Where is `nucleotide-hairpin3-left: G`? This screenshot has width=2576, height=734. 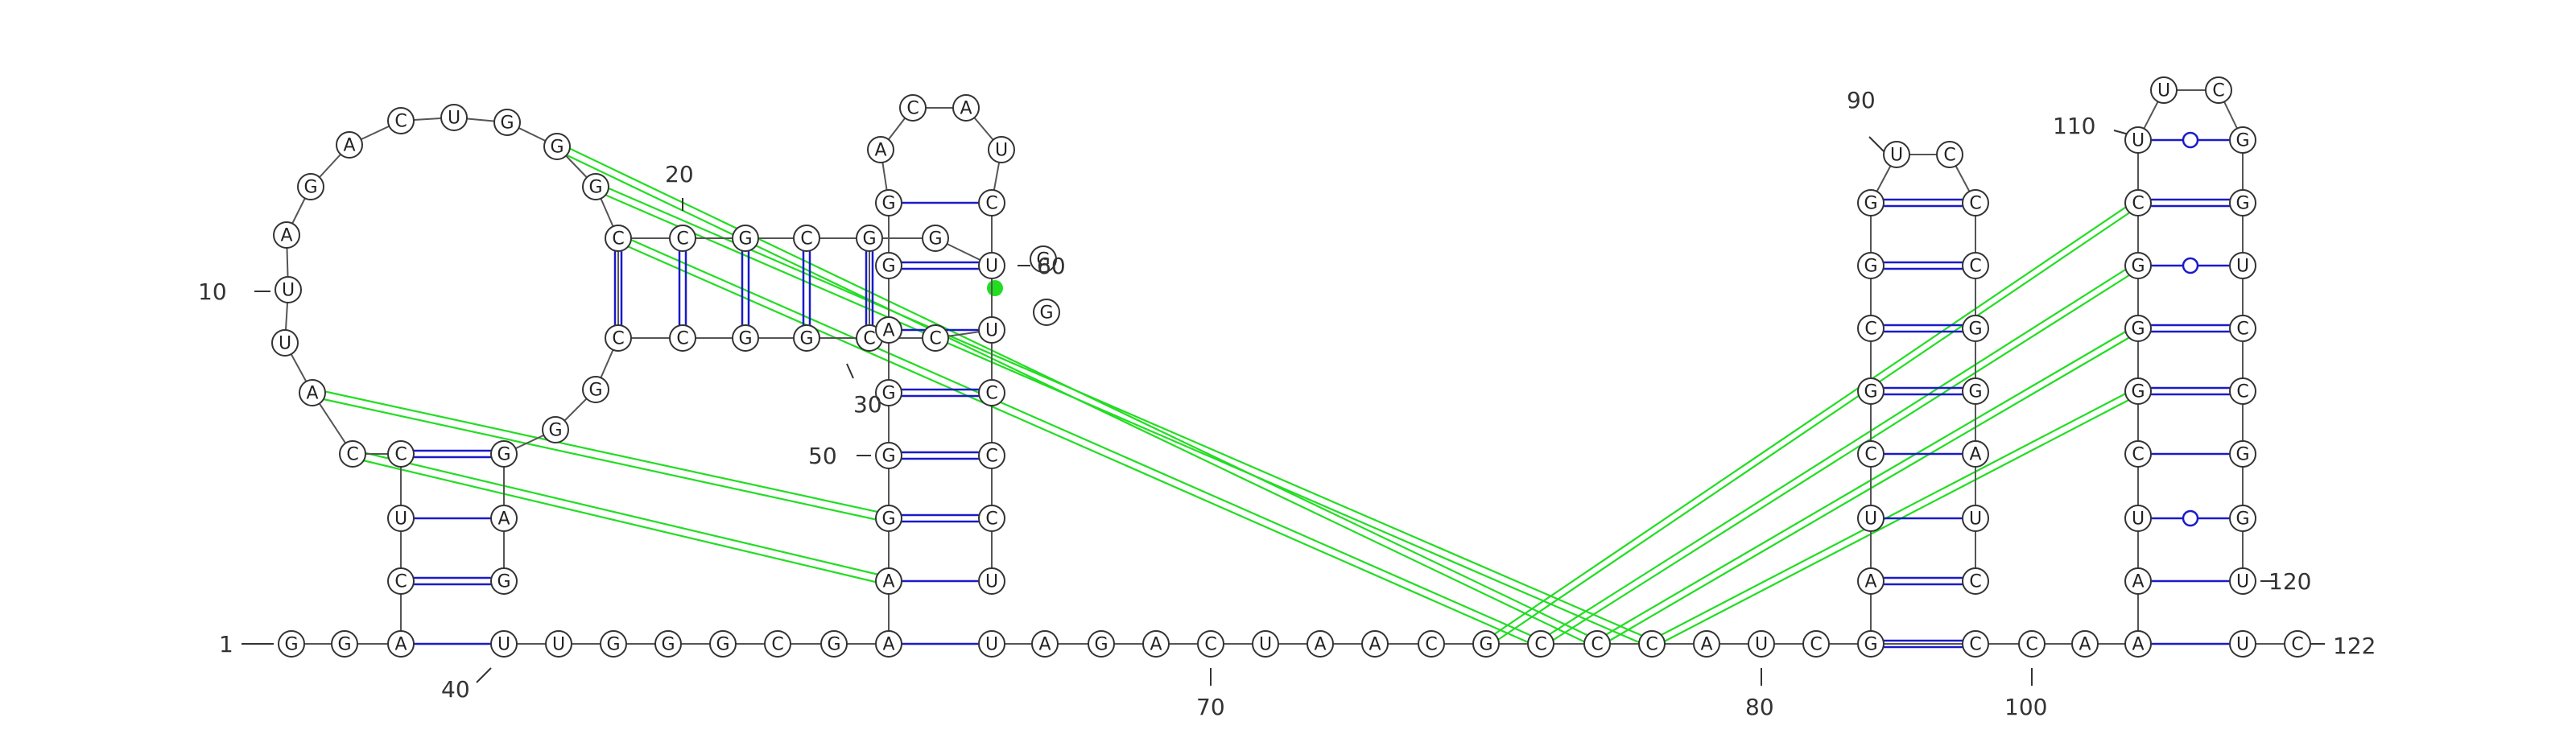 nucleotide-hairpin3-left: G is located at coordinates (1871, 202).